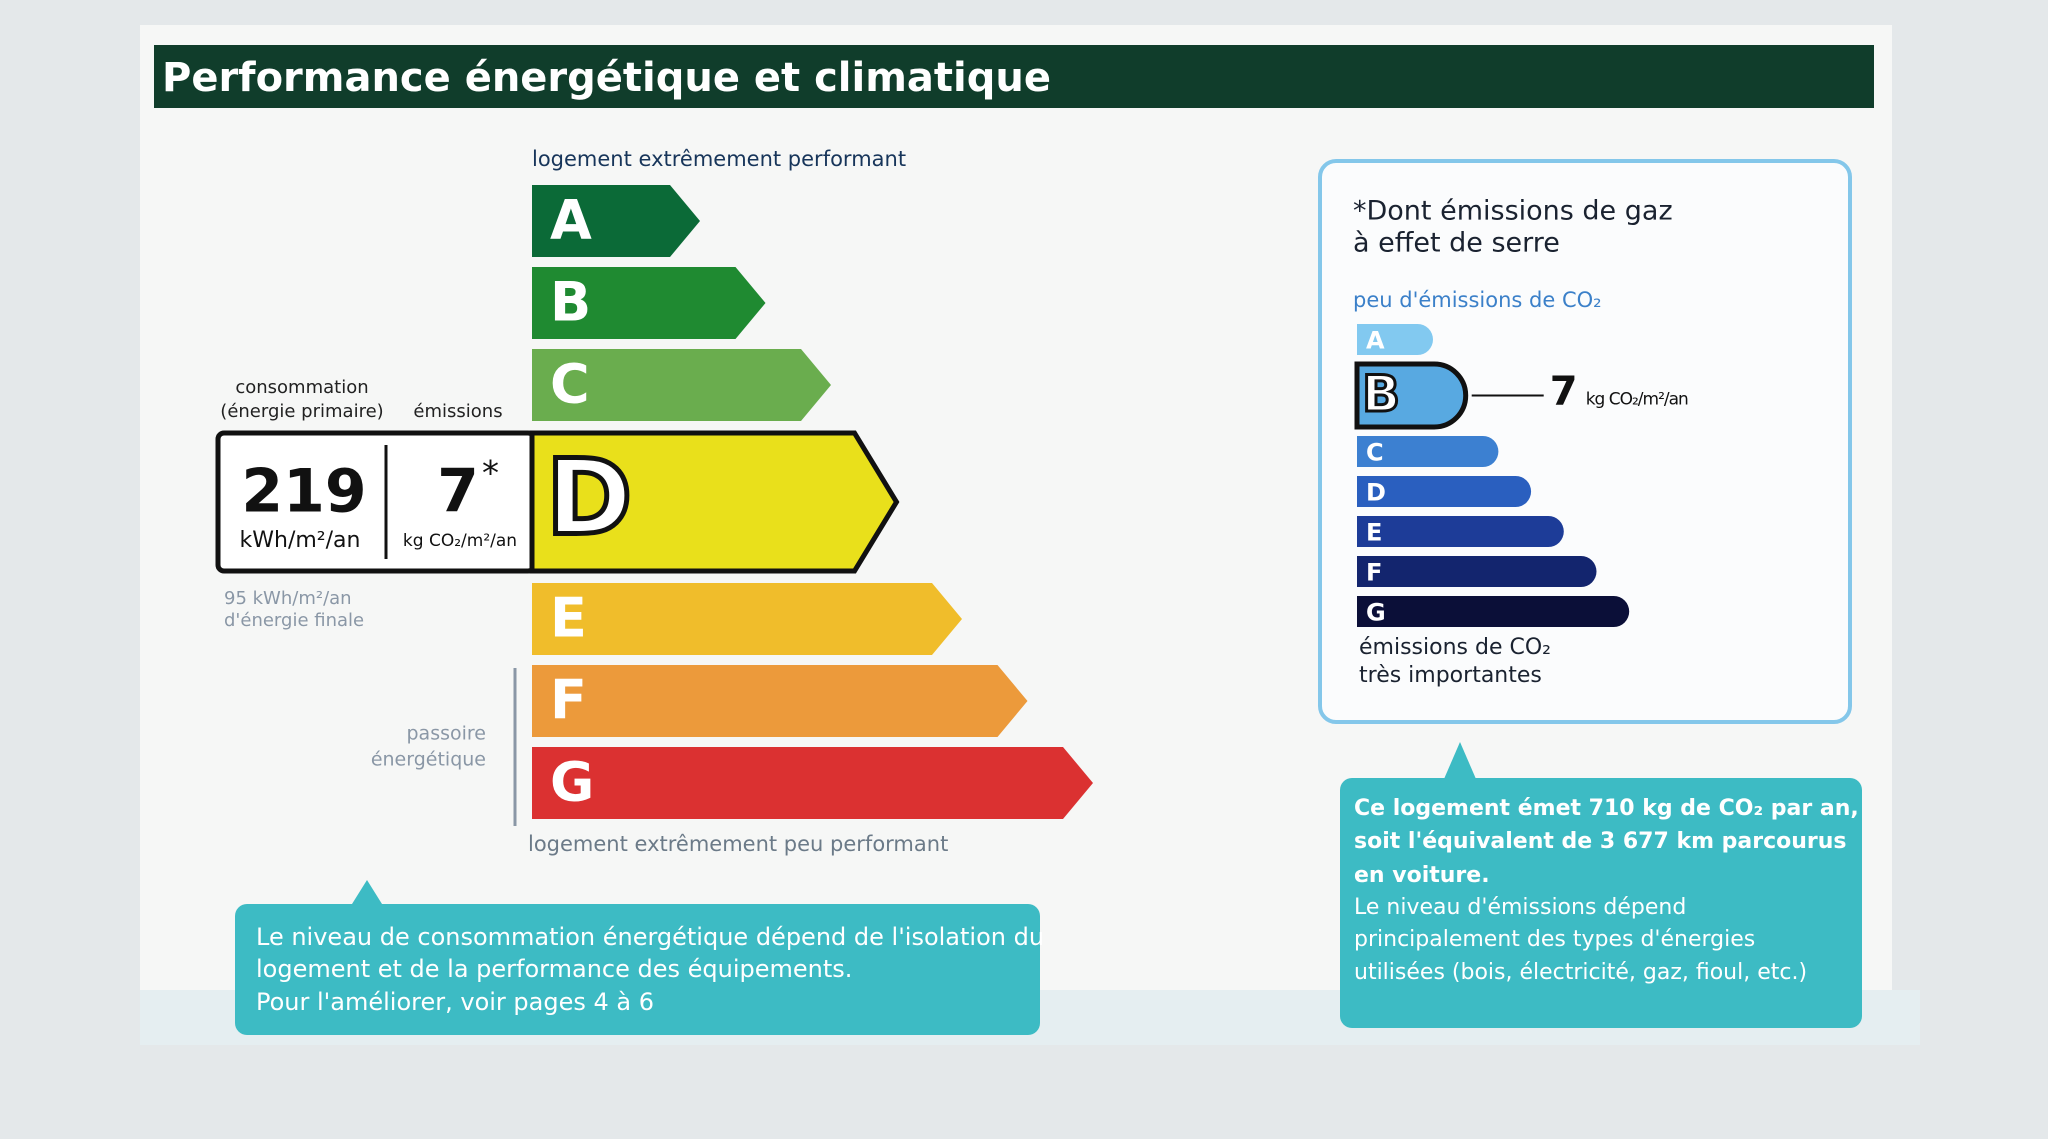 This screenshot has width=2048, height=1139. What do you see at coordinates (1422, 875) in the screenshot?
I see `note-right-bold: en voiture.` at bounding box center [1422, 875].